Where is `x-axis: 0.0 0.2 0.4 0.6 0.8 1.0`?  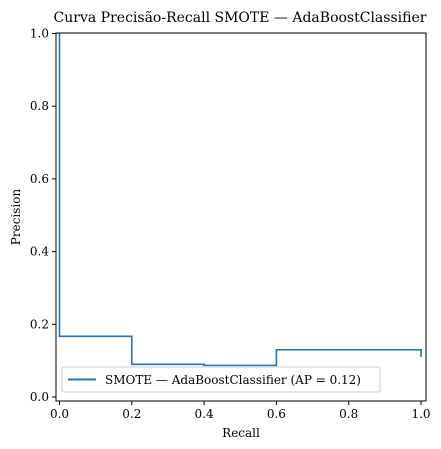 x-axis: 0.0 0.2 0.4 0.6 0.8 1.0 is located at coordinates (240, 411).